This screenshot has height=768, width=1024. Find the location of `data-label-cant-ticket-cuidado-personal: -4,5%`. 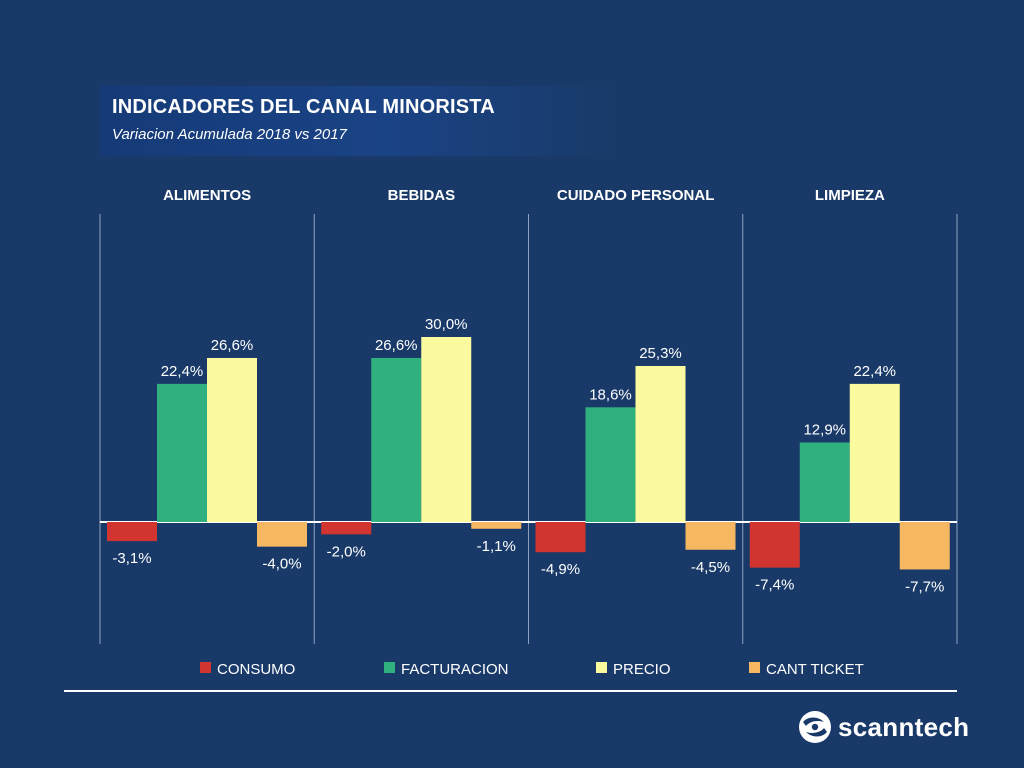

data-label-cant-ticket-cuidado-personal: -4,5% is located at coordinates (710, 567).